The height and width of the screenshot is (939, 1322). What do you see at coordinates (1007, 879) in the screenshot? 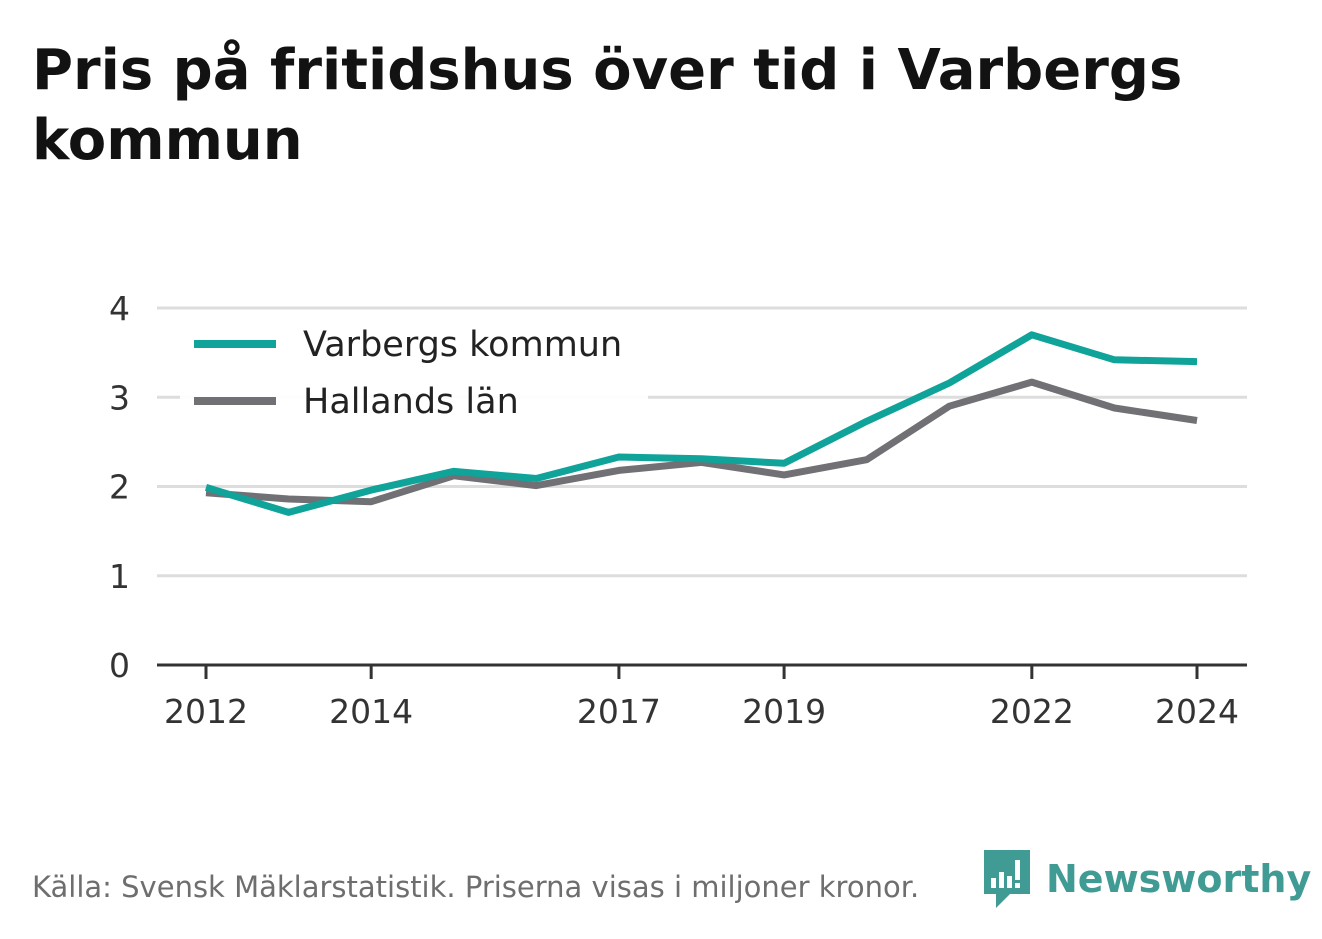
I see `newsworthy-logo-icon` at bounding box center [1007, 879].